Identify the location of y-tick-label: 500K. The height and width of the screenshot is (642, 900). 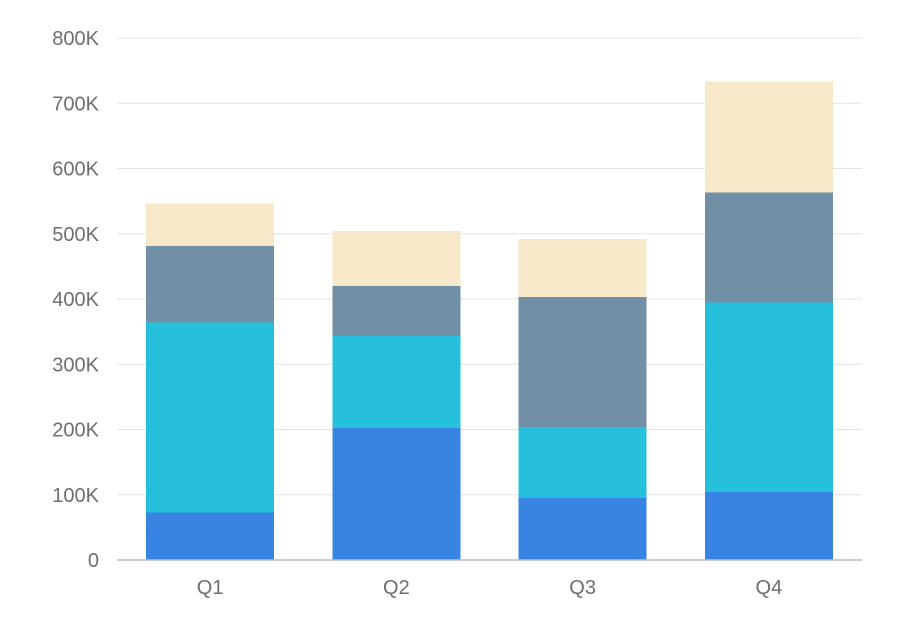
(75, 235).